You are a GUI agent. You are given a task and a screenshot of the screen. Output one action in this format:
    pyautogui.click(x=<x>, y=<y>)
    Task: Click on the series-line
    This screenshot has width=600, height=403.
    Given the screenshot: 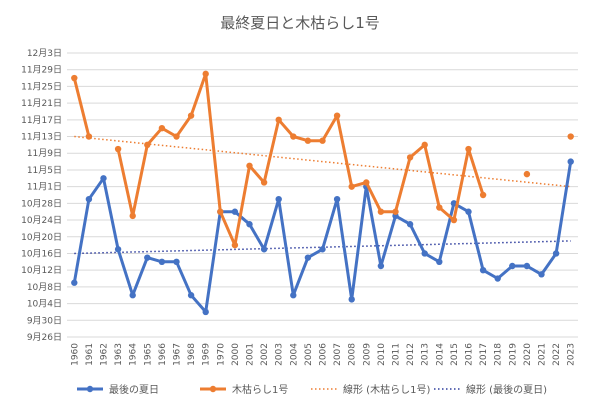 What is the action you would take?
    pyautogui.click(x=81, y=107)
    